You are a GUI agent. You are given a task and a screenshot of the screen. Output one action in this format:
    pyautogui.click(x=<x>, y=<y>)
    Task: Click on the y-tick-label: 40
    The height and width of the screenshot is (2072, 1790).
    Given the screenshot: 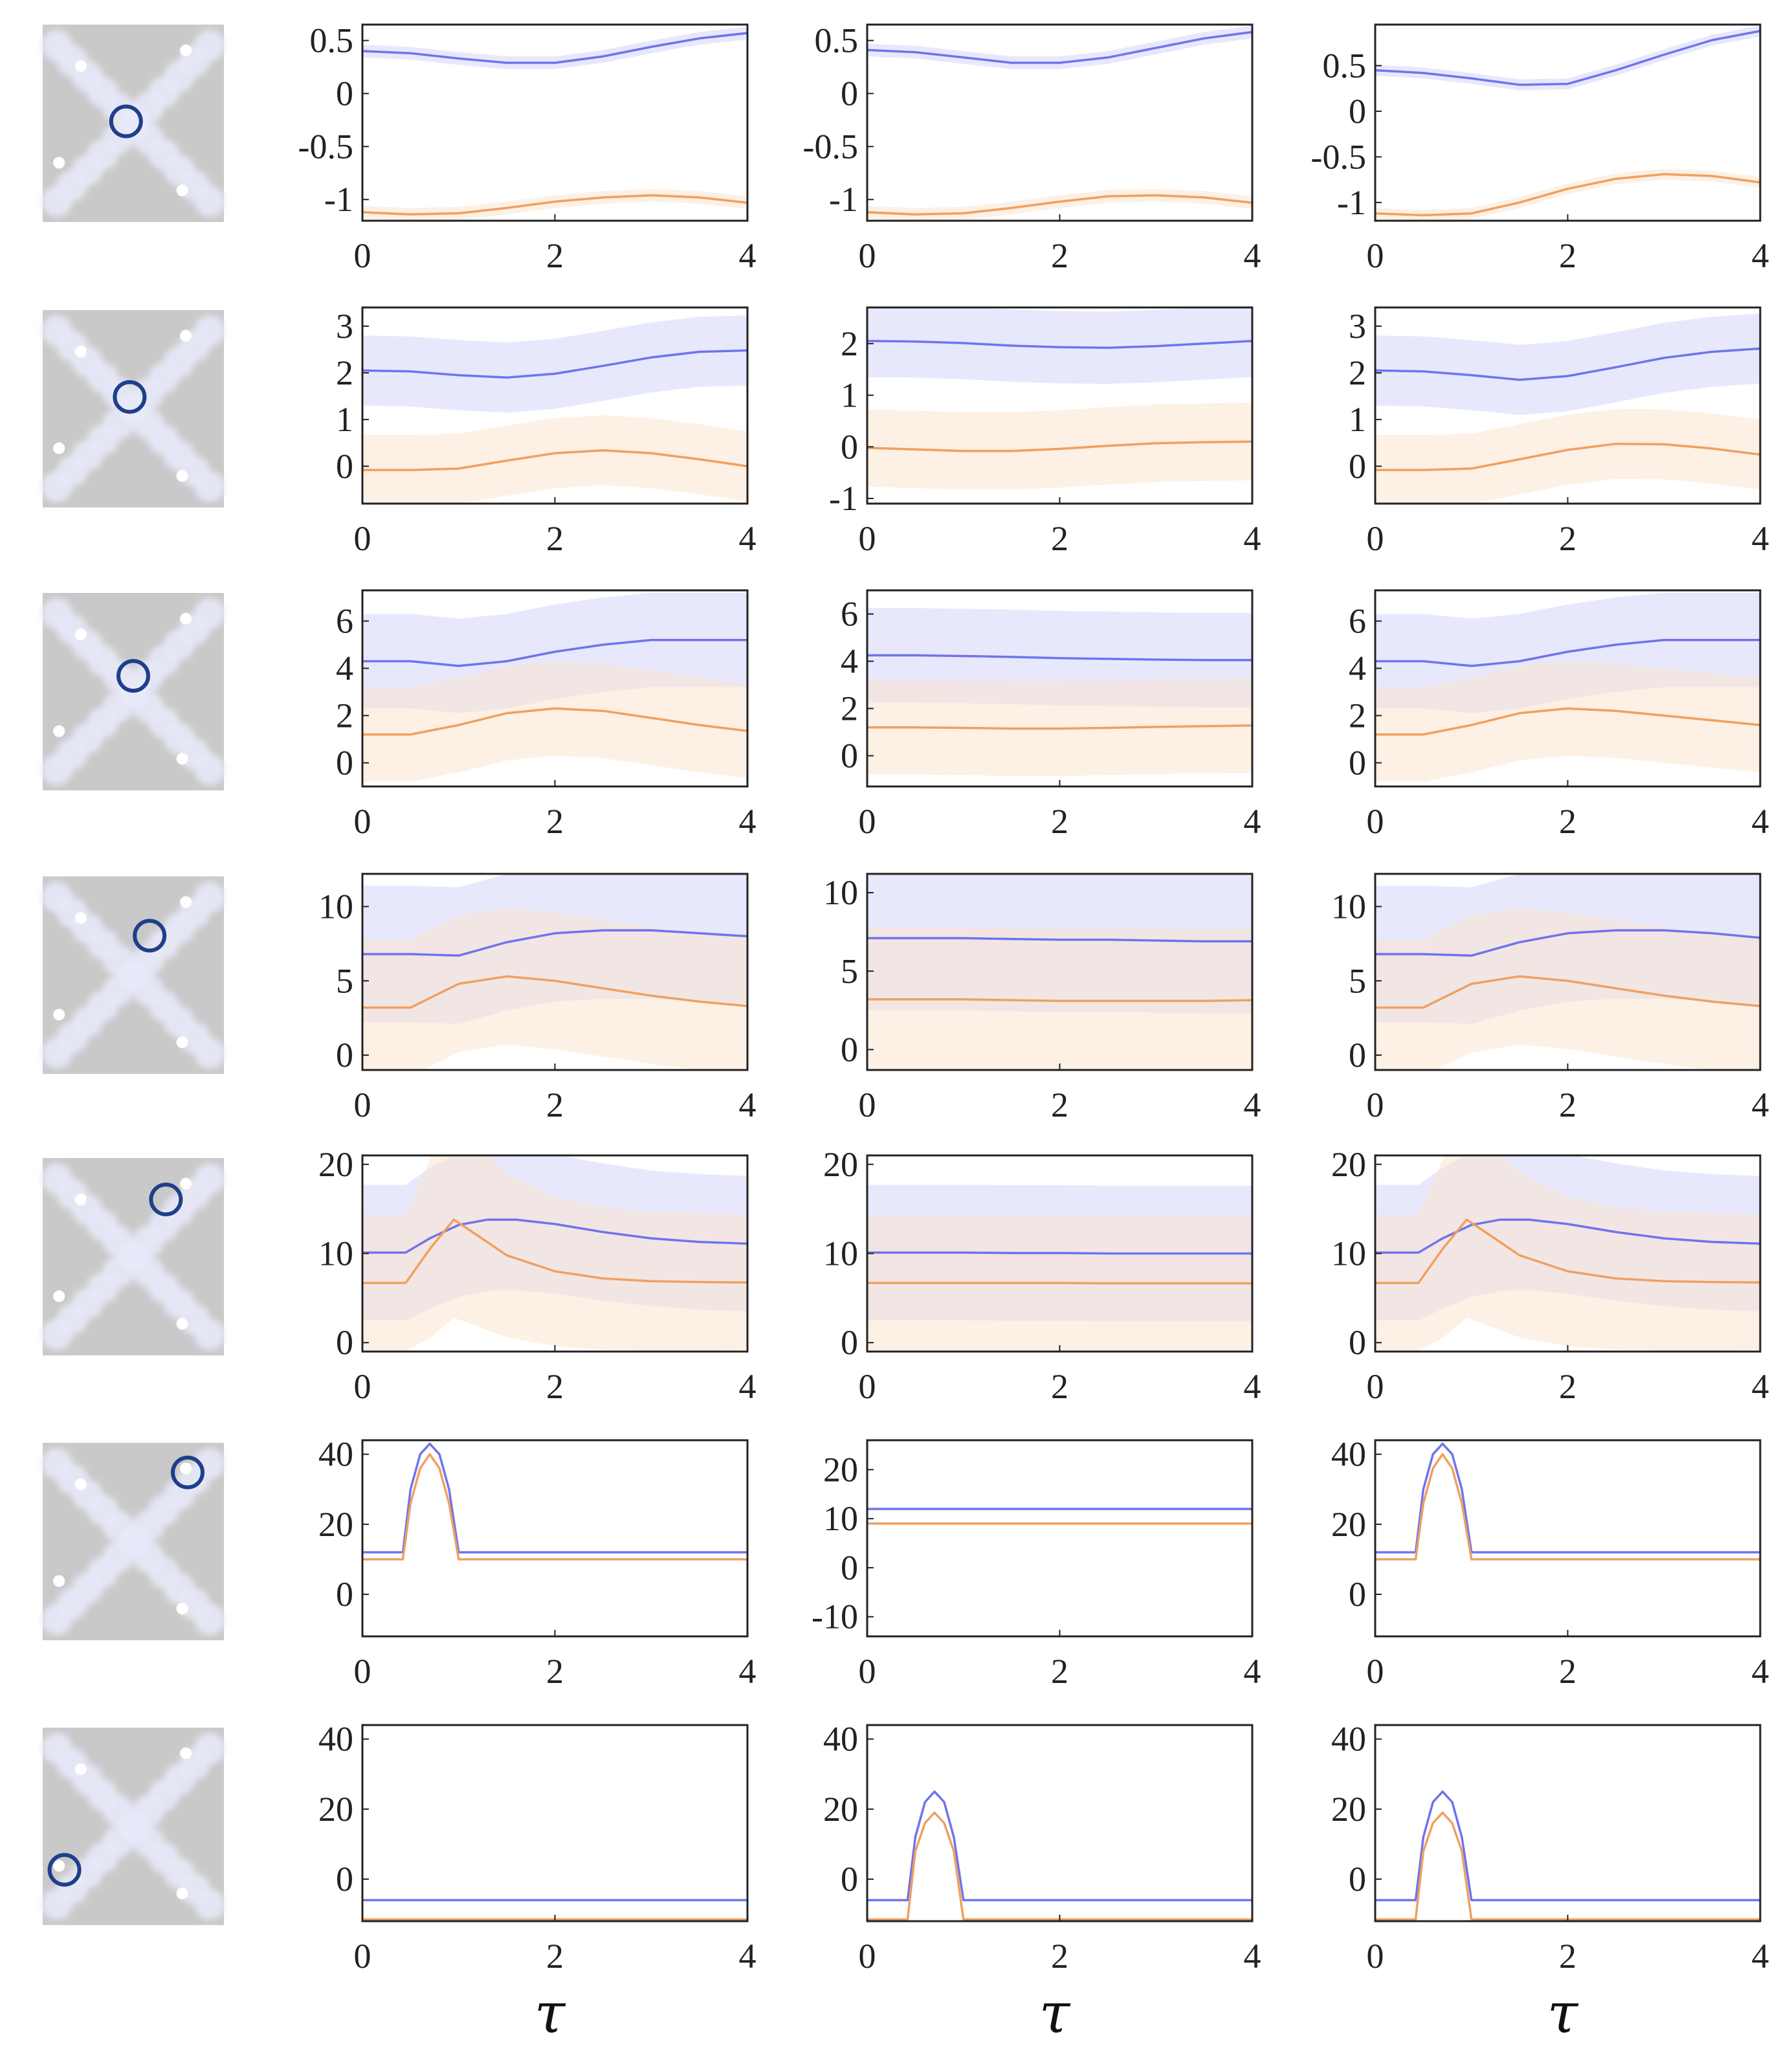 What is the action you would take?
    pyautogui.click(x=1348, y=1454)
    